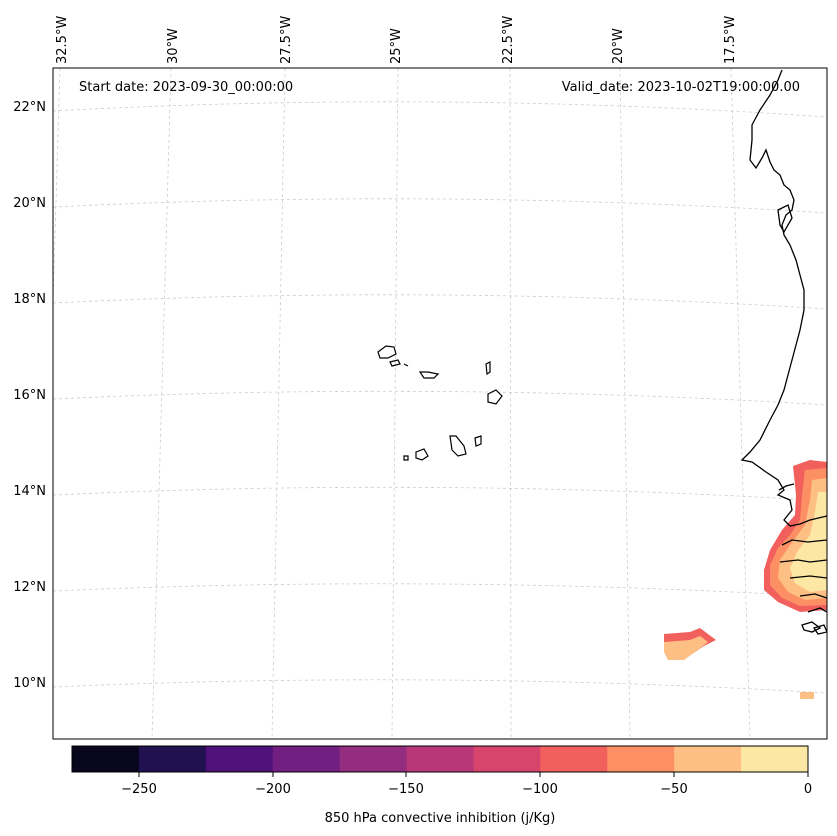  Describe the element at coordinates (429, 375) in the screenshot. I see `island-sao-nicolau` at that location.